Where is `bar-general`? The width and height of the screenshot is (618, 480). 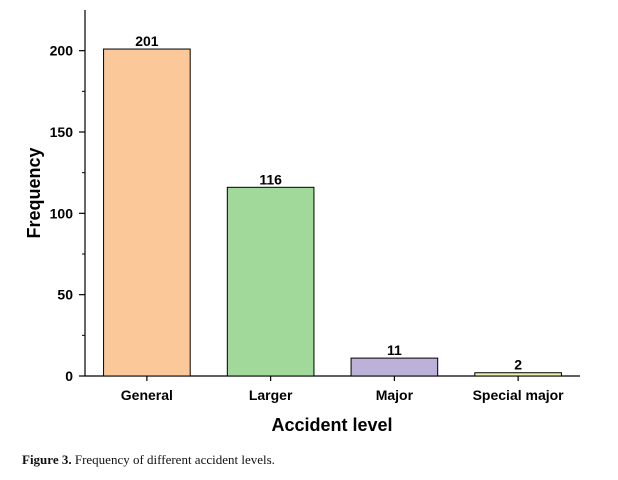
bar-general is located at coordinates (147, 212).